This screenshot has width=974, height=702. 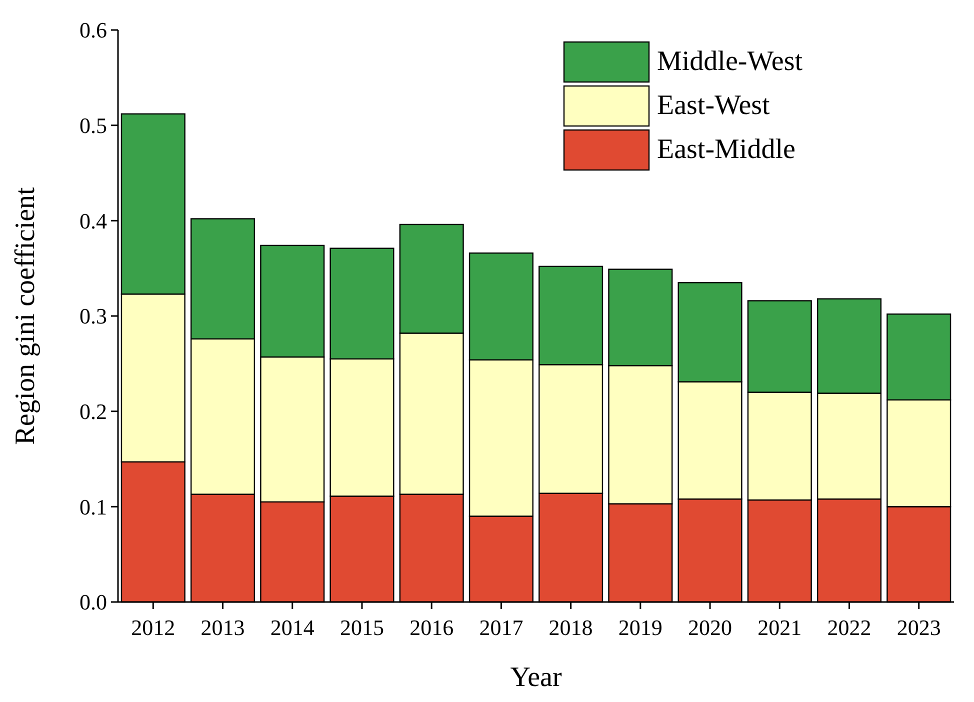 I want to click on x-tick-label: 2018, so click(x=570, y=627).